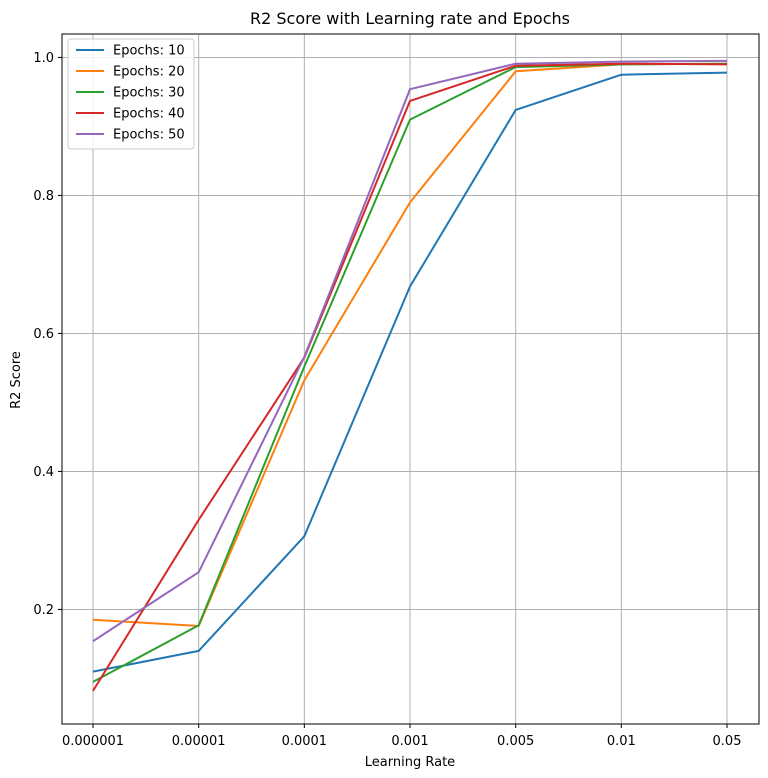 The height and width of the screenshot is (778, 768). What do you see at coordinates (43, 610) in the screenshot?
I see `y-tick-label: 0.2` at bounding box center [43, 610].